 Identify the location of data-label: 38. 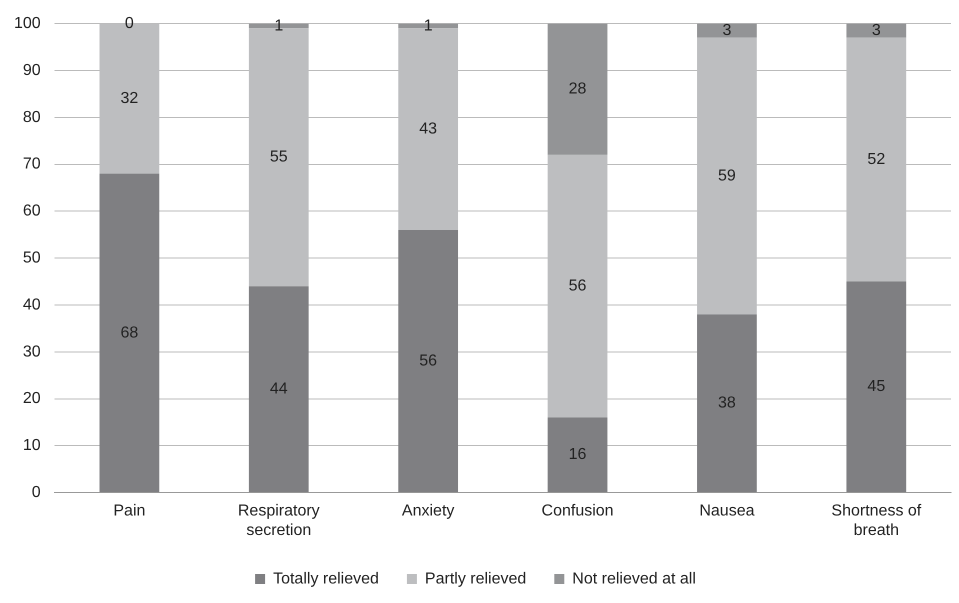
(727, 403).